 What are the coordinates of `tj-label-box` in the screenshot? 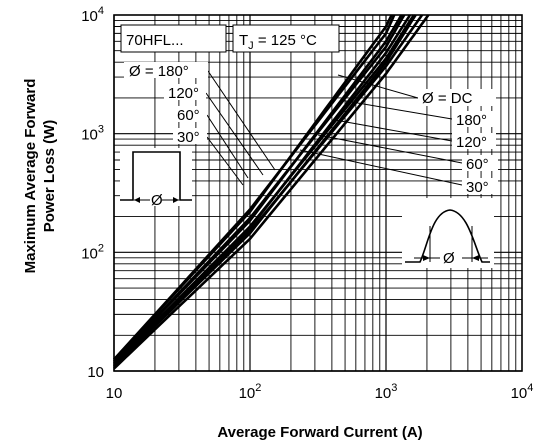 It's located at (286, 38).